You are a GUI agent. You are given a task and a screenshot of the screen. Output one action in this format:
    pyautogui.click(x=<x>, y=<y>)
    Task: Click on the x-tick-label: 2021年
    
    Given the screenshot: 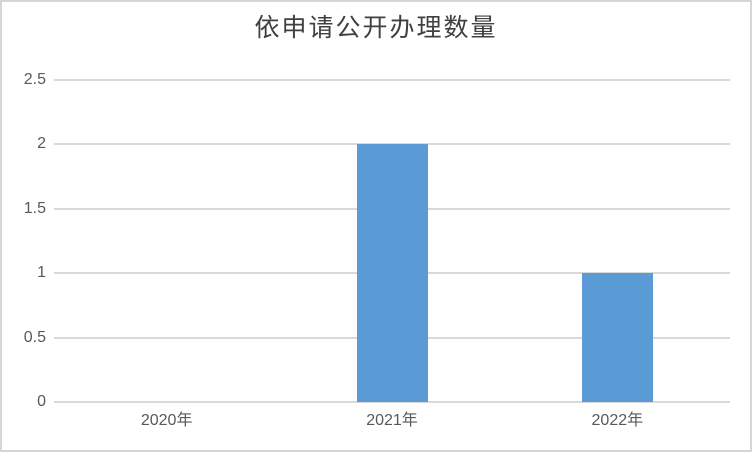 What is the action you would take?
    pyautogui.click(x=392, y=420)
    